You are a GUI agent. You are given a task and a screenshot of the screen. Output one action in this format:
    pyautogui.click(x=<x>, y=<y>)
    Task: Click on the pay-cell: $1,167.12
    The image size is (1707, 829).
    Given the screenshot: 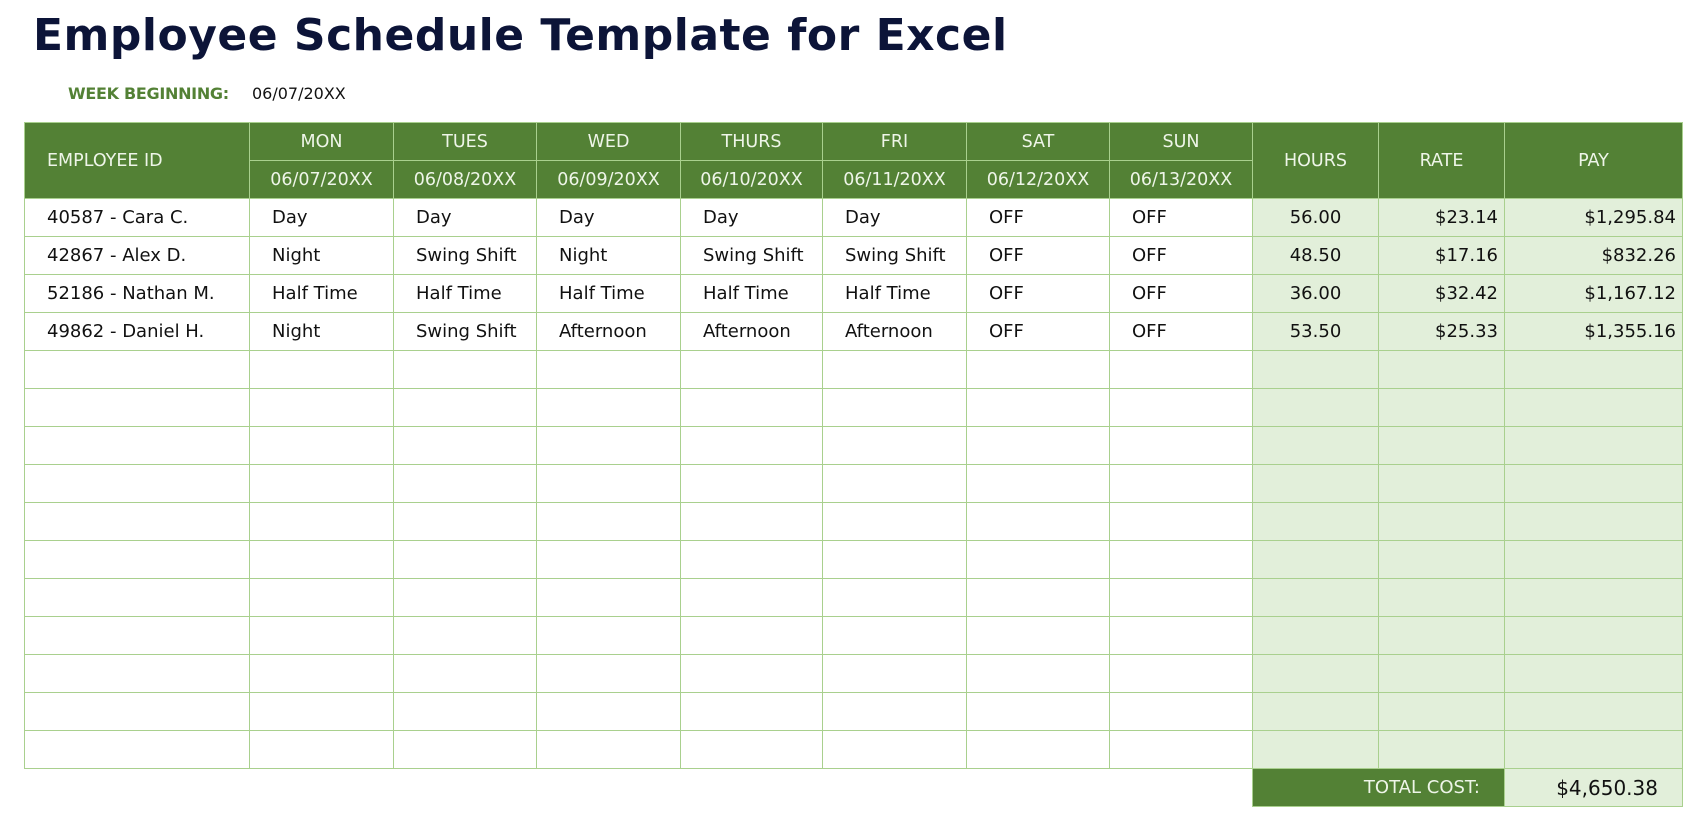 What is the action you would take?
    pyautogui.click(x=1593, y=293)
    